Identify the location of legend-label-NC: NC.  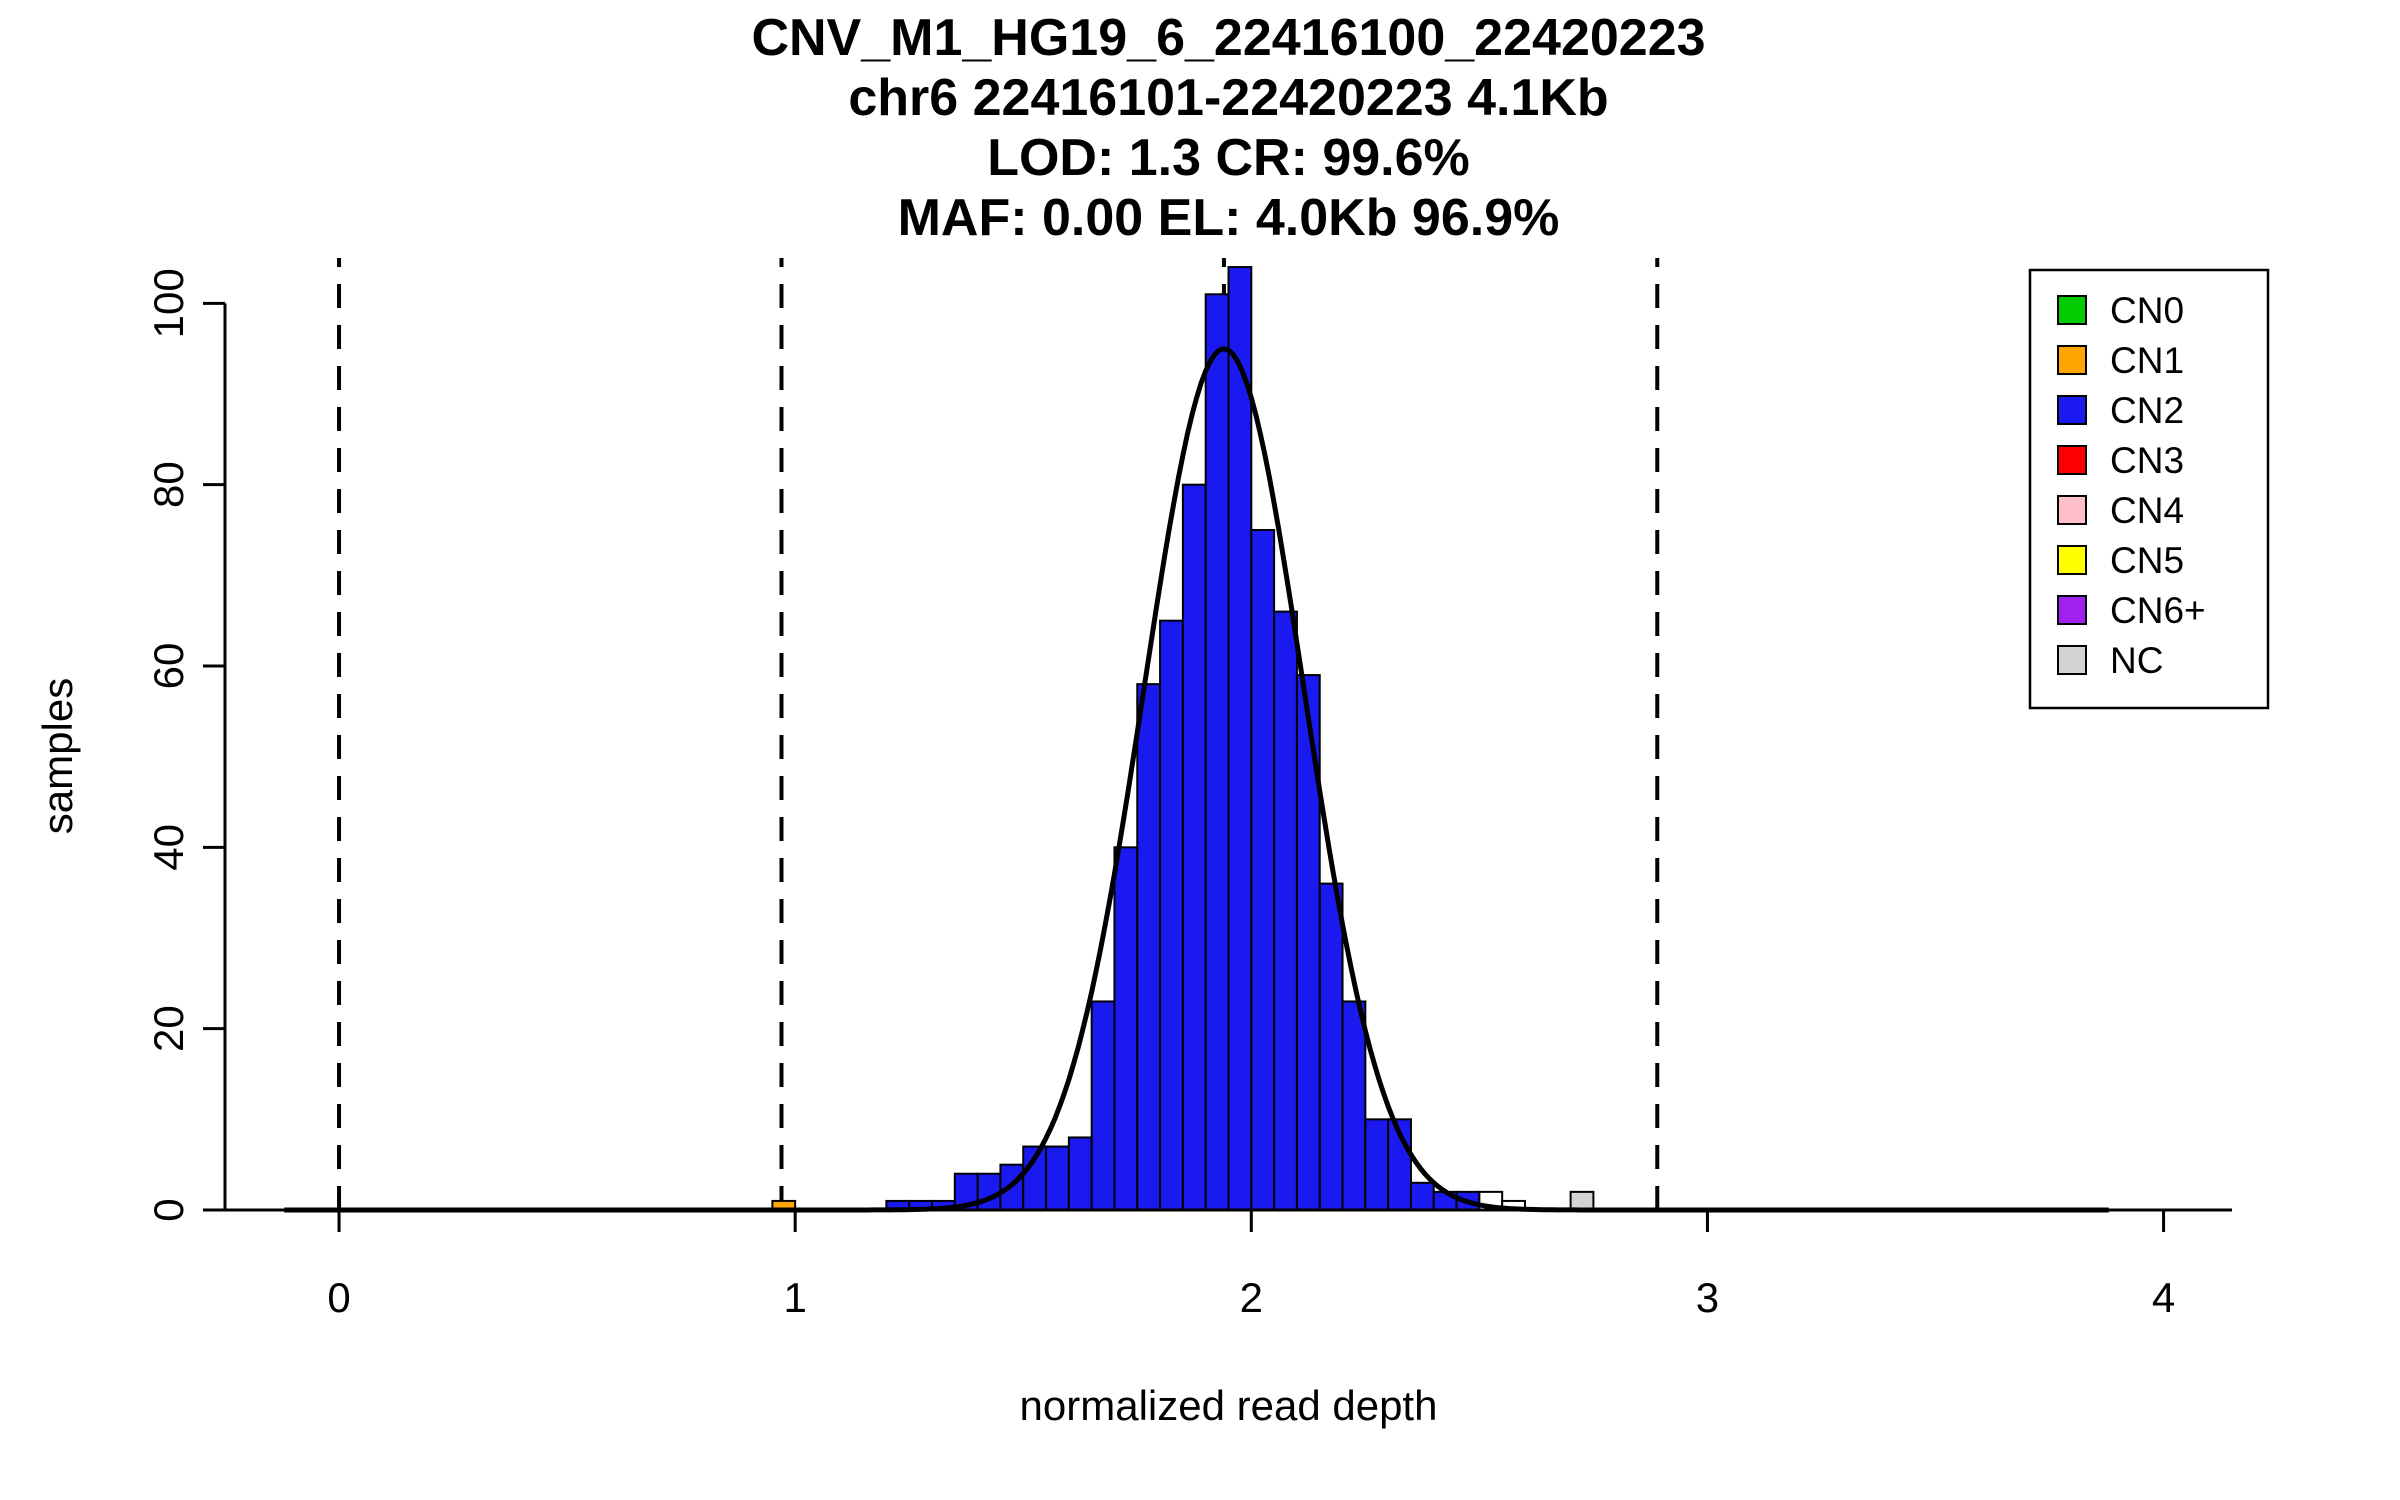
(2136, 660).